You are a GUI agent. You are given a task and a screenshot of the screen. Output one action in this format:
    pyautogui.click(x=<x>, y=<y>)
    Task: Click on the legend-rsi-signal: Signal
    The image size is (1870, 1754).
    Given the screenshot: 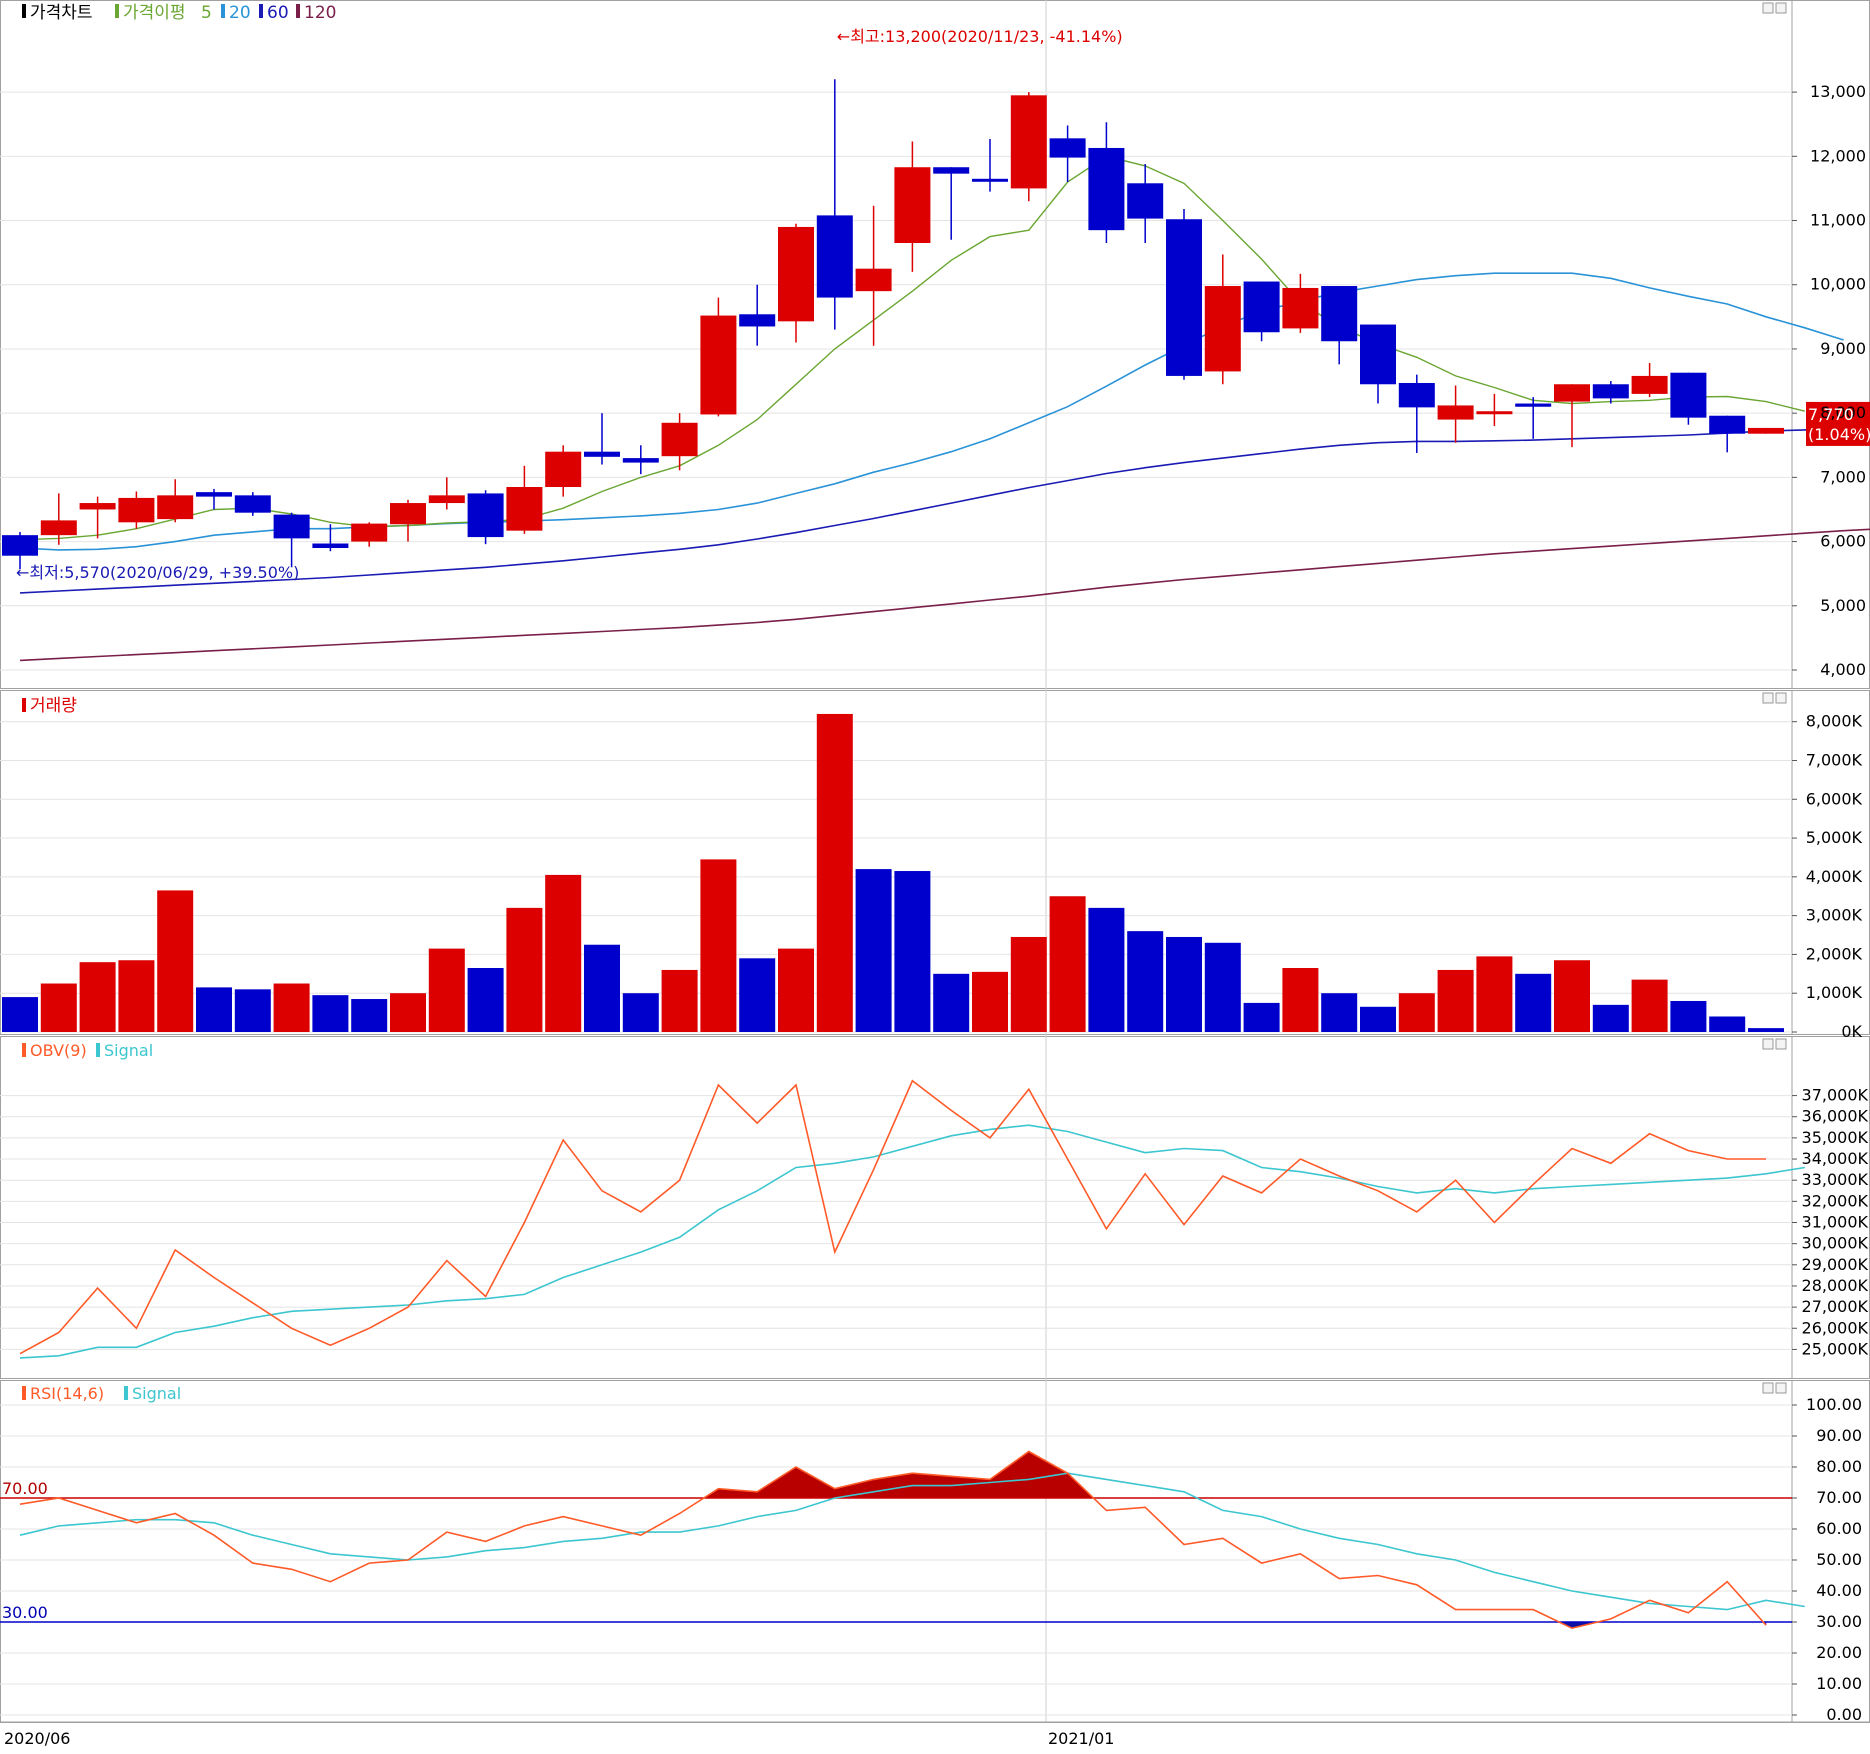 What is the action you would take?
    pyautogui.click(x=156, y=1393)
    